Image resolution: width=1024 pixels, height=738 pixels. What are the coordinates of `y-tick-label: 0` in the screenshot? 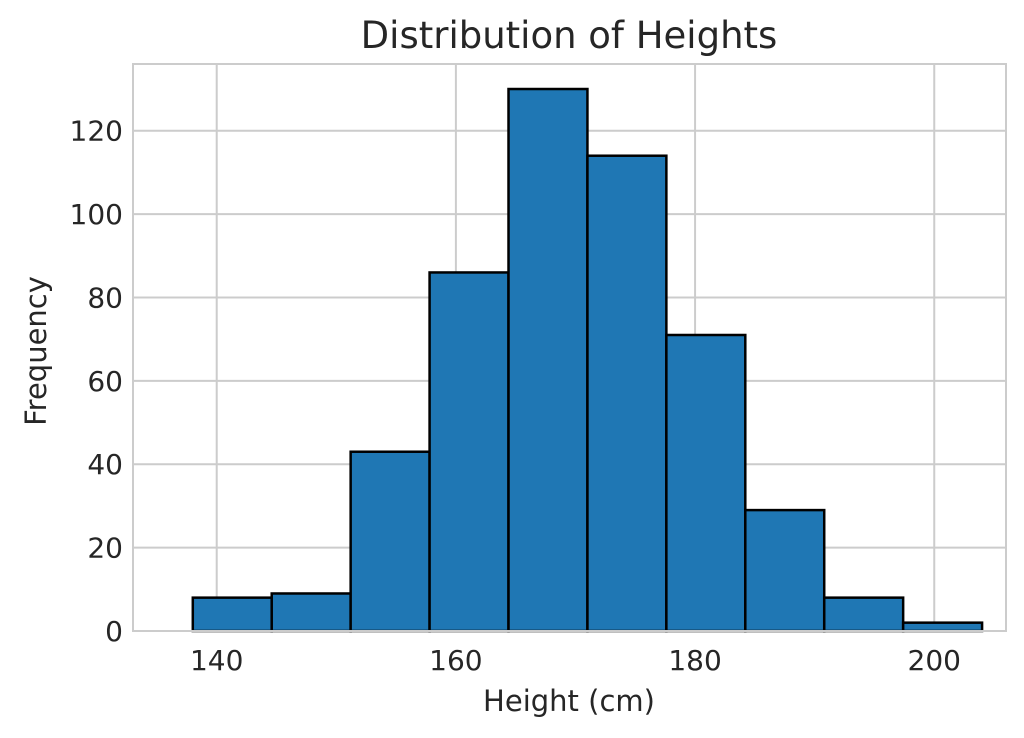 It's located at (114, 631).